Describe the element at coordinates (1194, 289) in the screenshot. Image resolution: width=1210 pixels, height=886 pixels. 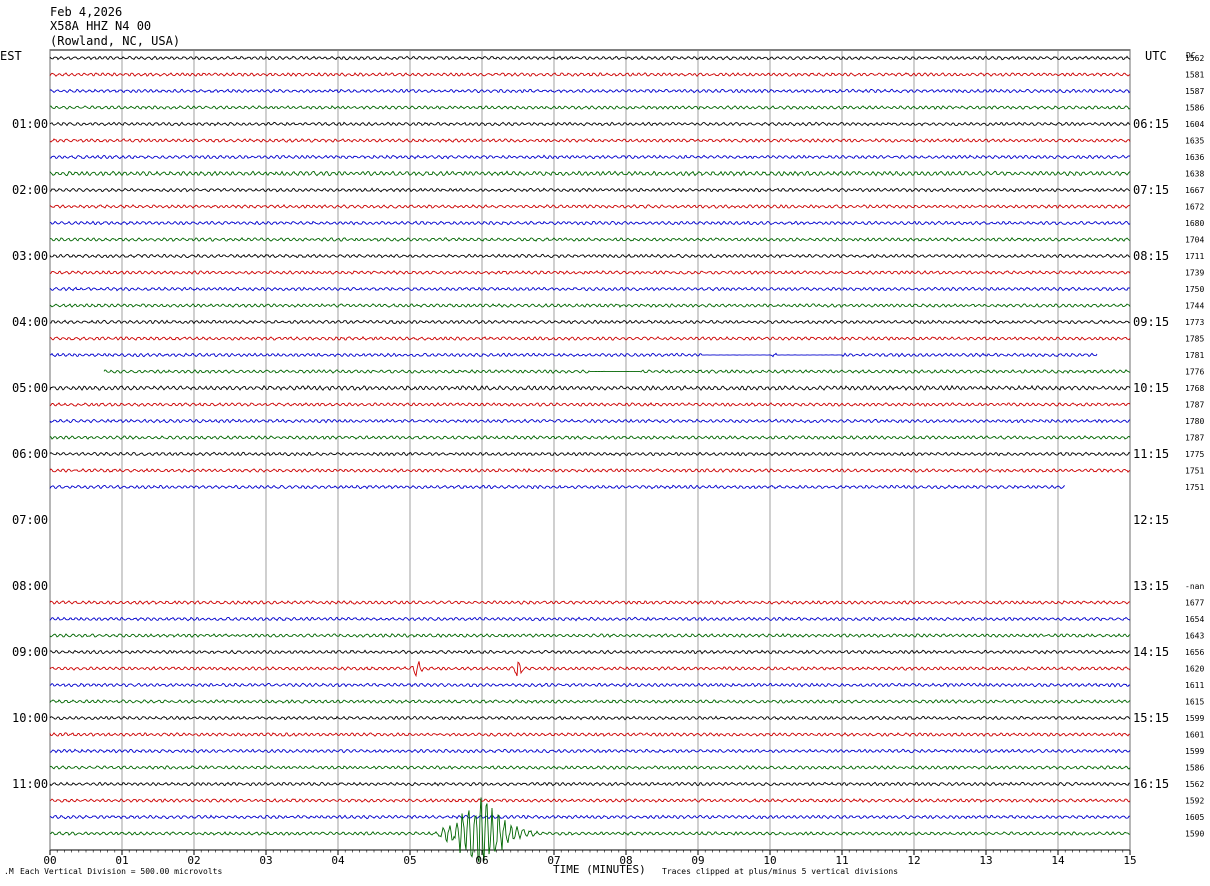
I see `row-value: 1750` at that location.